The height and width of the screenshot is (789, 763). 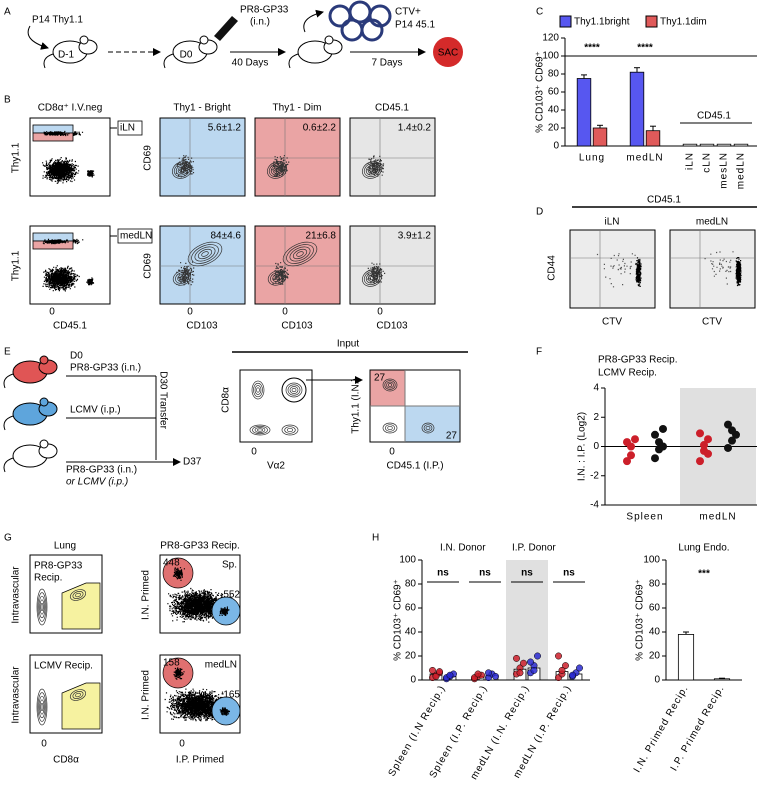 What do you see at coordinates (602, 22) in the screenshot?
I see `legend-label: Thy1.1bright` at bounding box center [602, 22].